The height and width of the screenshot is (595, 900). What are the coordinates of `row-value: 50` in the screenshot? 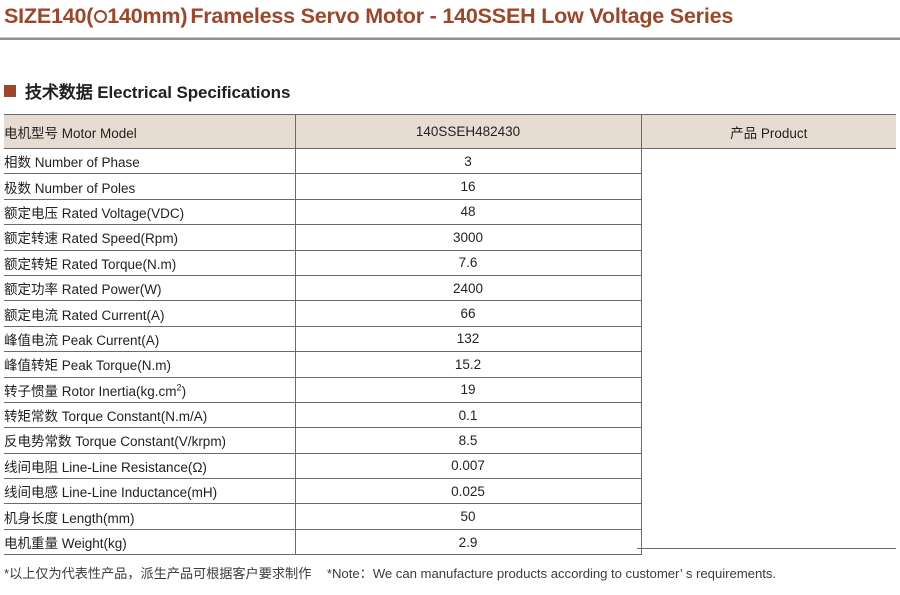 It's located at (468, 516).